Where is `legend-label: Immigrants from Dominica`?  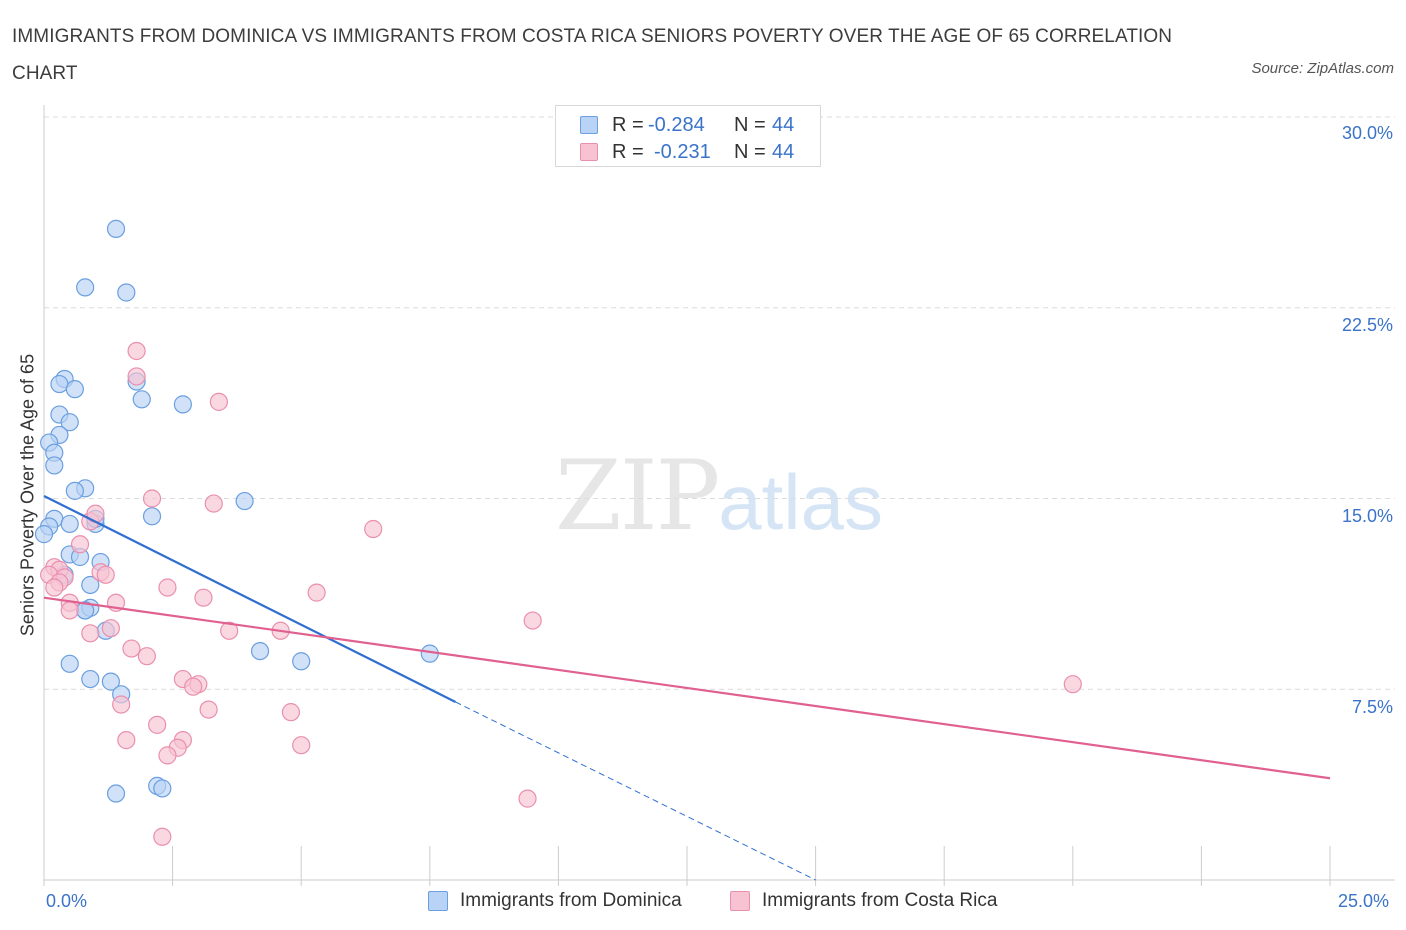
legend-label: Immigrants from Dominica is located at coordinates (571, 900).